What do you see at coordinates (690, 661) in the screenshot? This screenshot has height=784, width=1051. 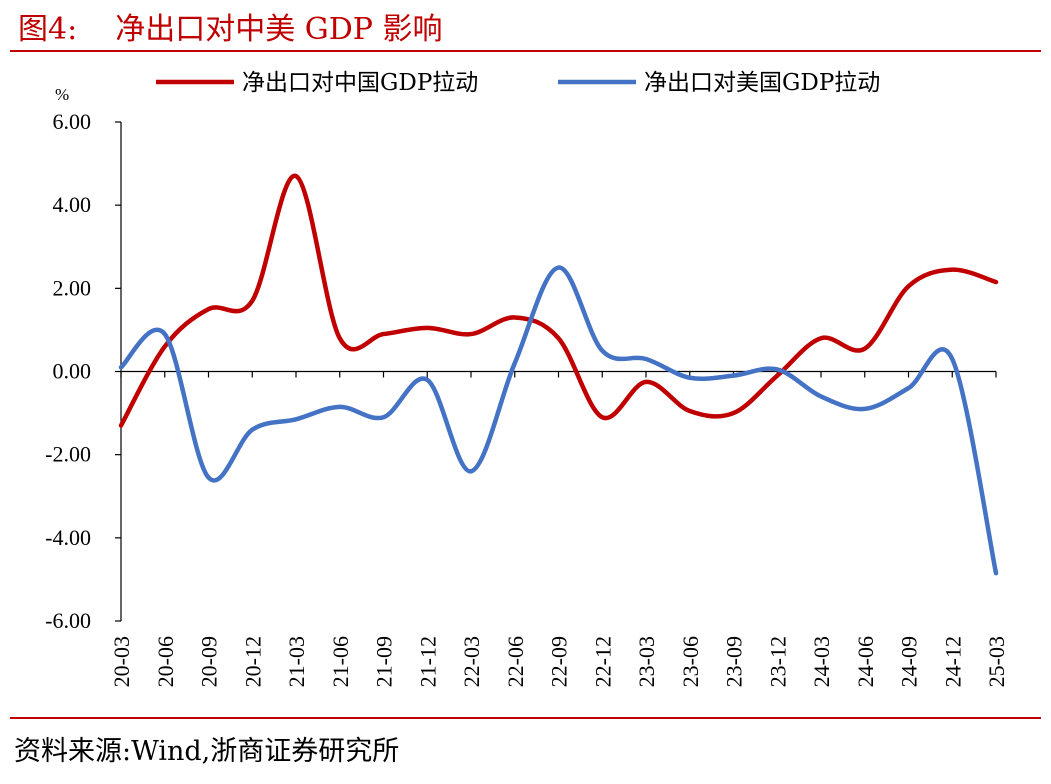 I see `x-tick-label: 23-06` at bounding box center [690, 661].